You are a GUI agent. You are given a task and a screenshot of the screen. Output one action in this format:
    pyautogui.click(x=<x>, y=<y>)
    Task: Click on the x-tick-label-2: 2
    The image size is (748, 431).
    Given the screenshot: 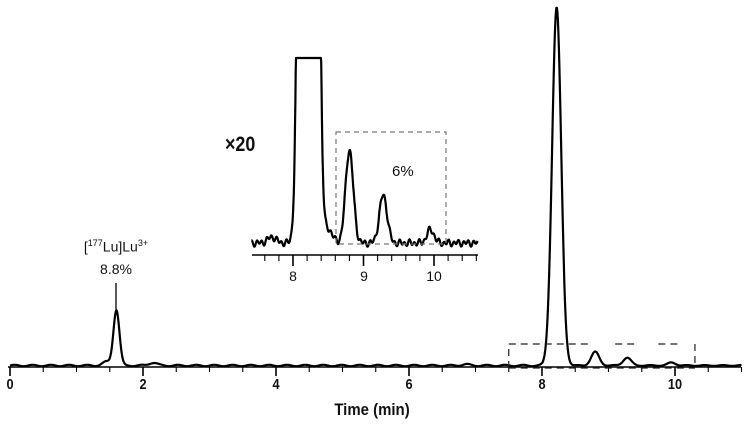 What is the action you would take?
    pyautogui.click(x=143, y=384)
    